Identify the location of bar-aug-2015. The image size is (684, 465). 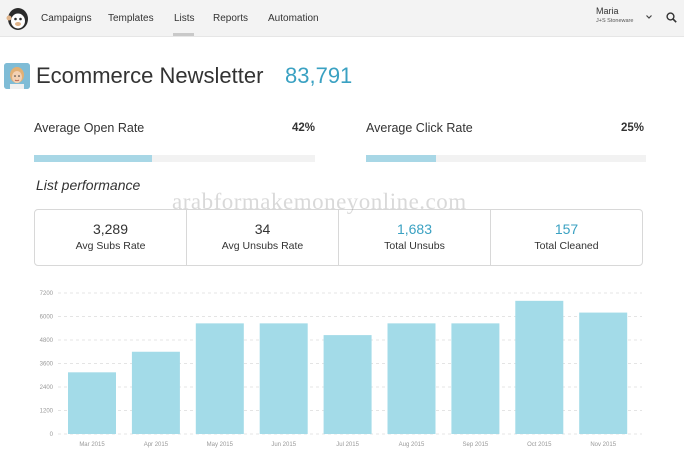
(411, 378).